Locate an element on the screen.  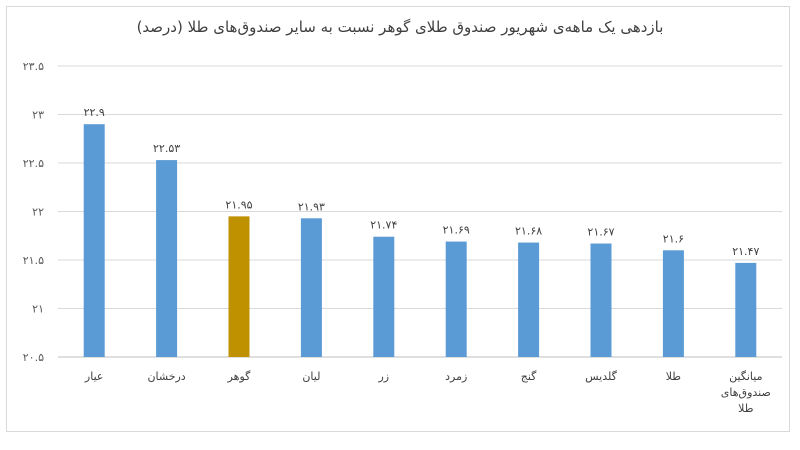
data-label: ۲۲.۹ is located at coordinates (94, 112).